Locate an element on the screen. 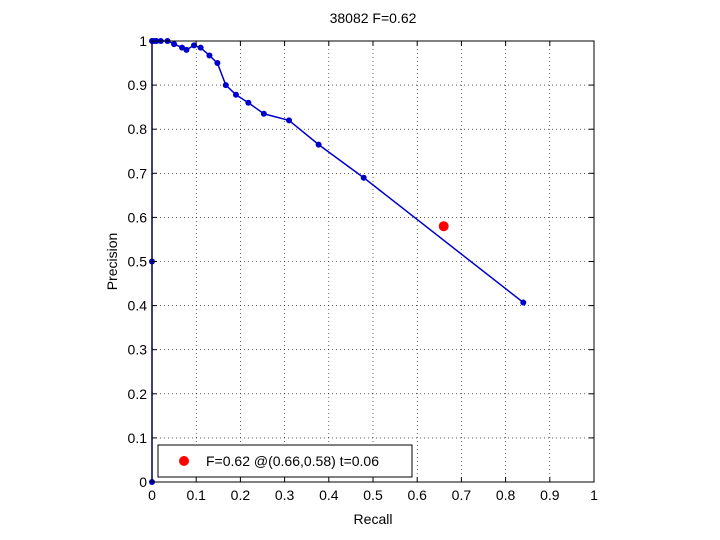 The width and height of the screenshot is (720, 540). legend-box is located at coordinates (285, 461).